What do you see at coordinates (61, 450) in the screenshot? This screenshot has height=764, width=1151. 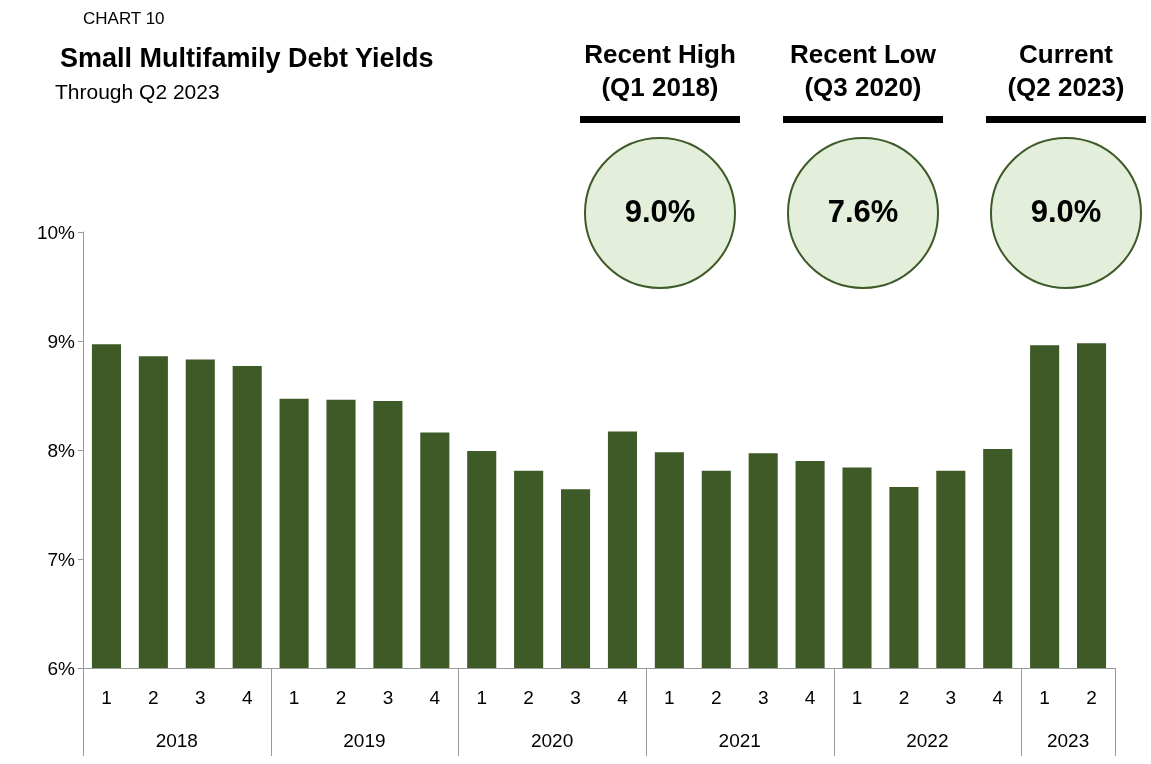 I see `y-tick-label: 8%` at bounding box center [61, 450].